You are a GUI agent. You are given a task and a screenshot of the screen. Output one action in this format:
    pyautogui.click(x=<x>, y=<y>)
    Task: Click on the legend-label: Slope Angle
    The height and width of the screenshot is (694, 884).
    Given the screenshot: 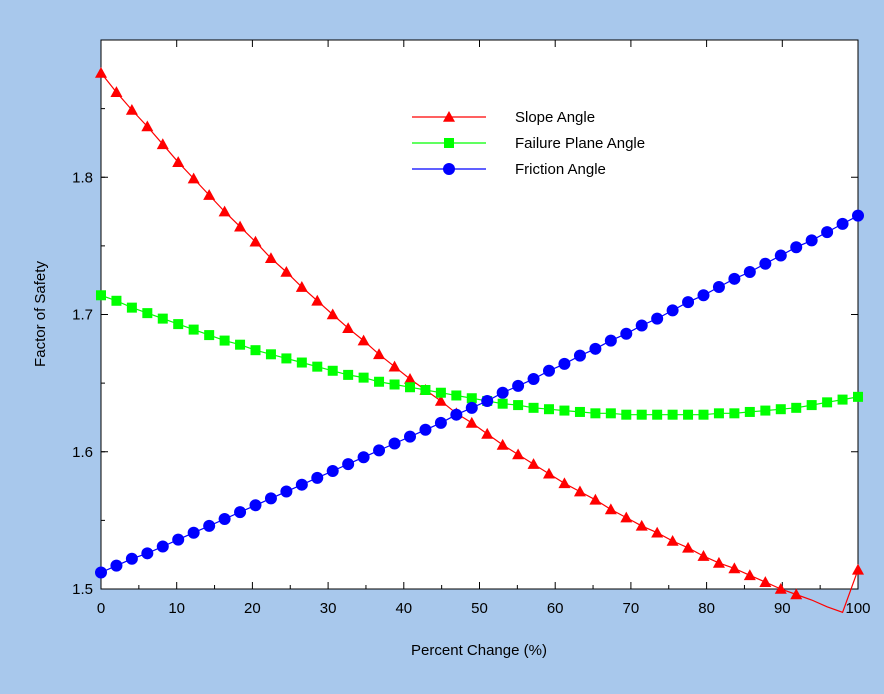 What is the action you would take?
    pyautogui.click(x=555, y=117)
    